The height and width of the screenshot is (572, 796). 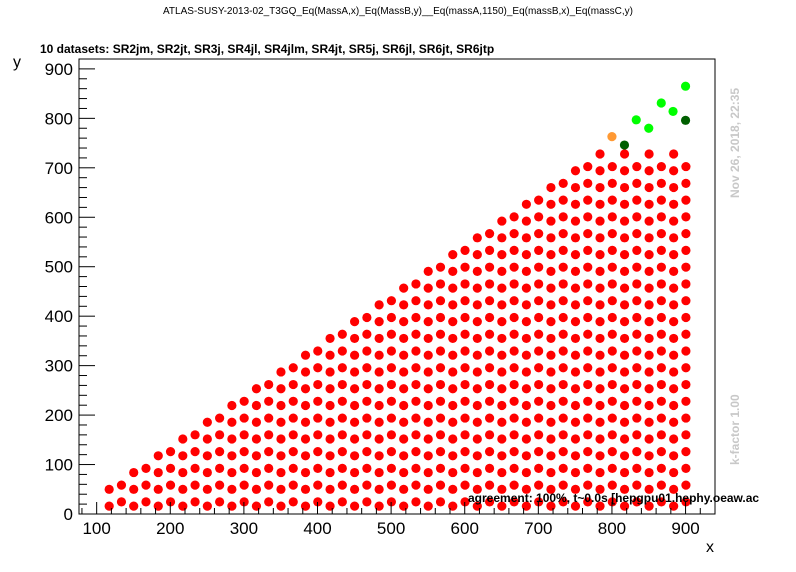 What do you see at coordinates (624, 145) in the screenshot?
I see `allowed_dark-point` at bounding box center [624, 145].